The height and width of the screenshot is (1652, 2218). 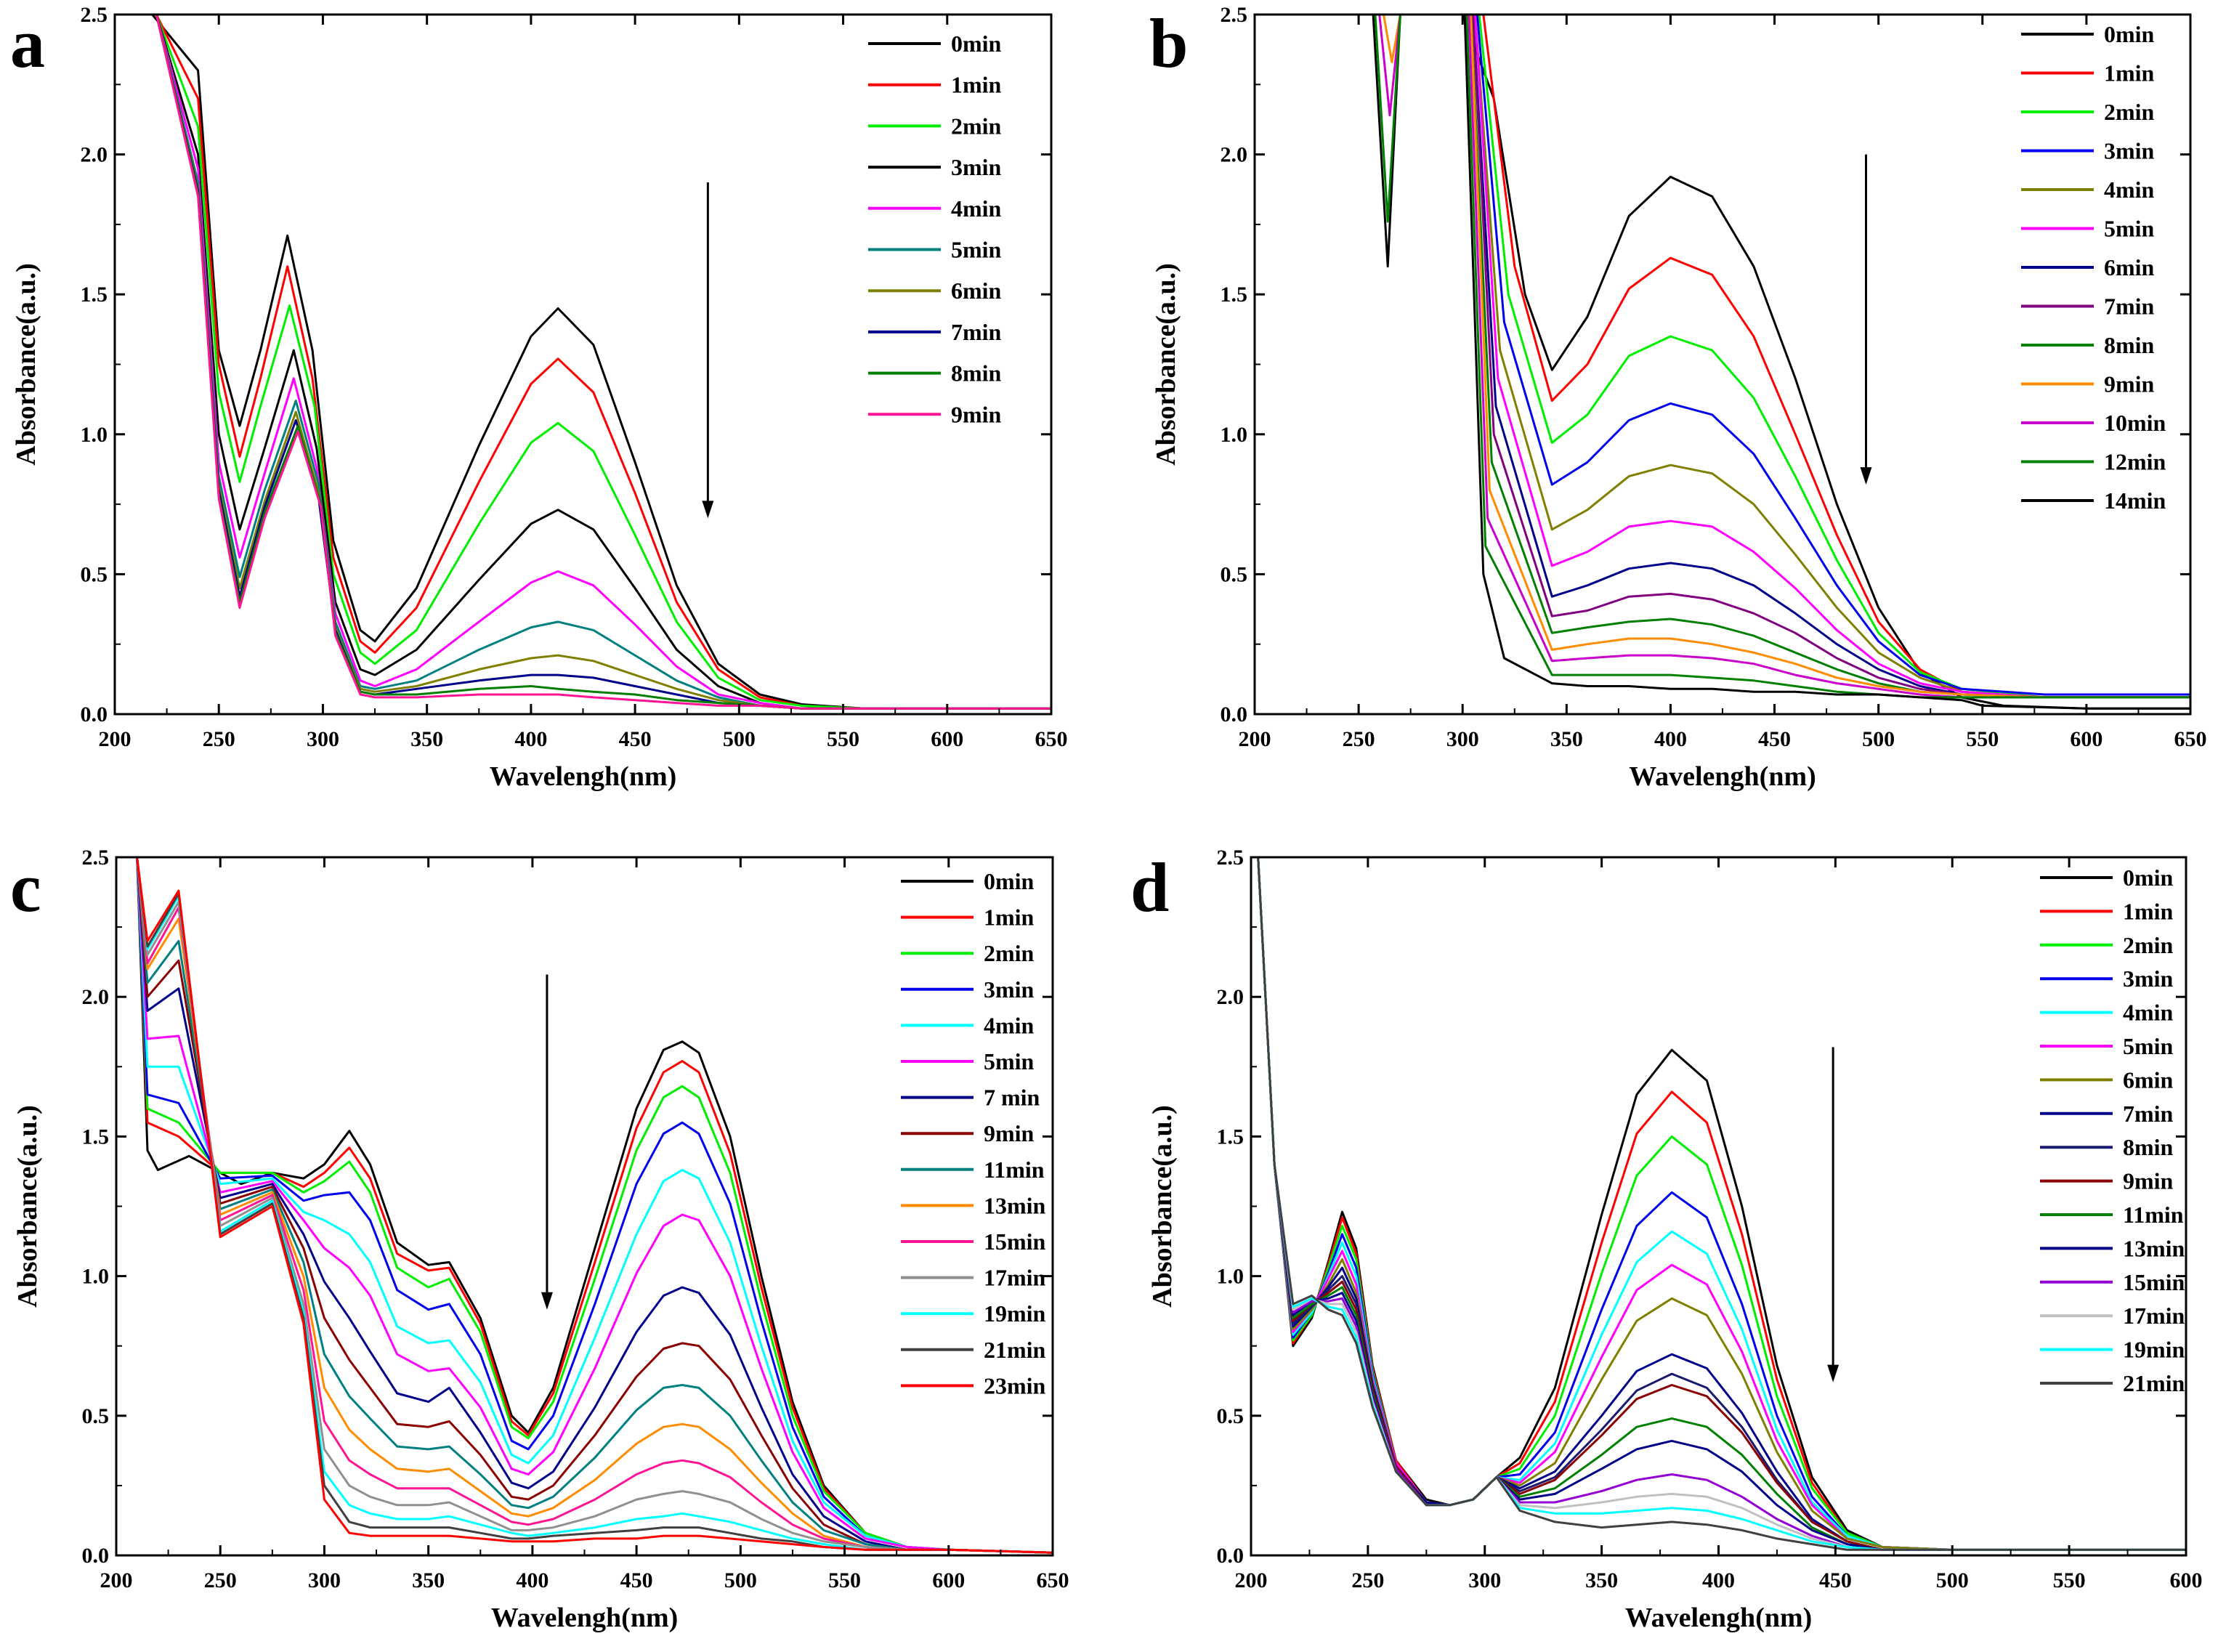 I want to click on x-tick-label-a-8: 600, so click(x=947, y=739).